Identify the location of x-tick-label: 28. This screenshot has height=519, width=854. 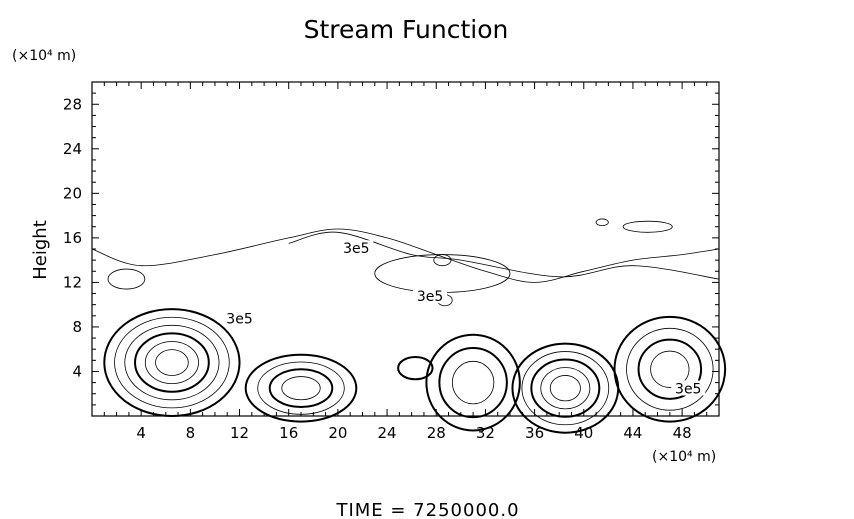
(436, 433).